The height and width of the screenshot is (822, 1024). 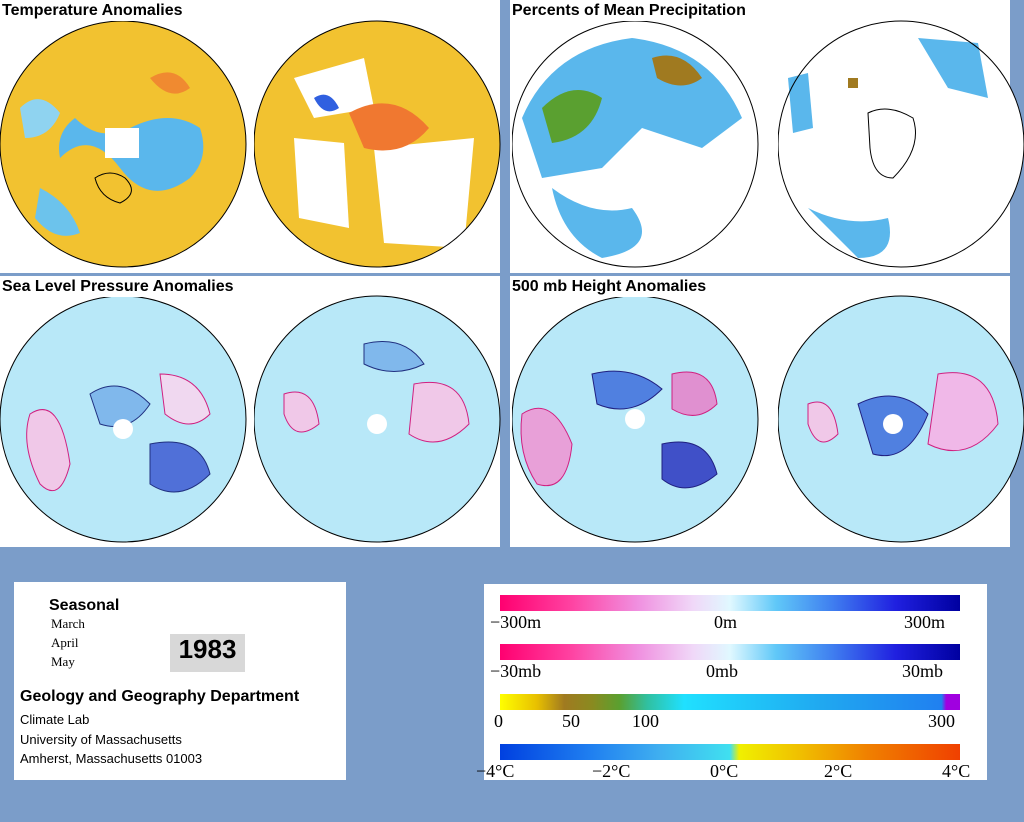 I want to click on temperature-title: Temperature Anomalies, so click(x=93, y=10).